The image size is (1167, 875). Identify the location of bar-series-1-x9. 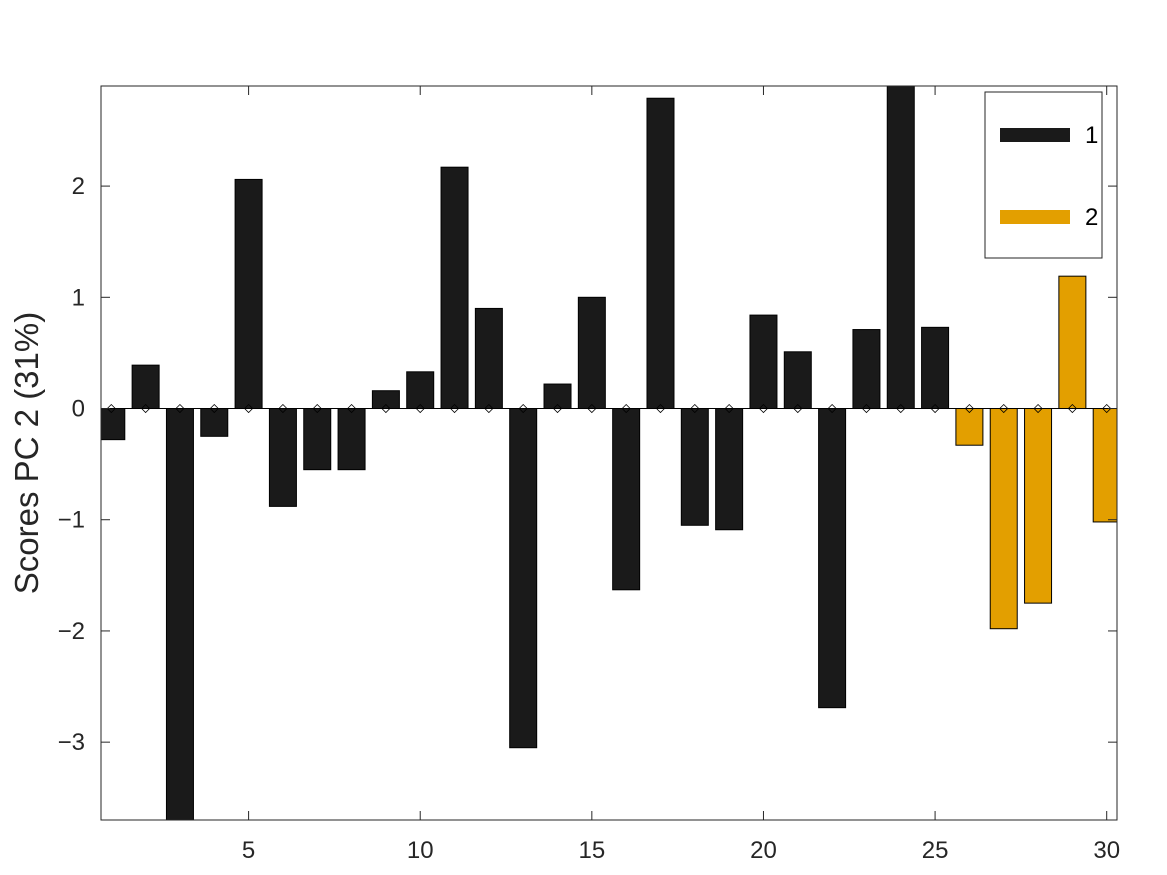
(385, 400).